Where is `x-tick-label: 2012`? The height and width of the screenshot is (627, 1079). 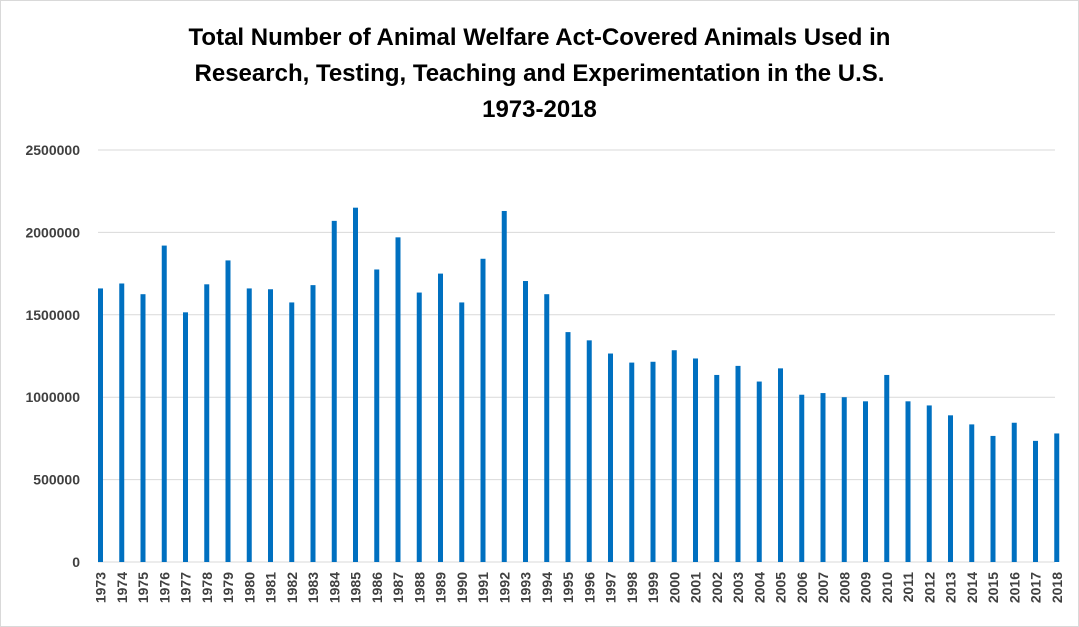 x-tick-label: 2012 is located at coordinates (929, 587).